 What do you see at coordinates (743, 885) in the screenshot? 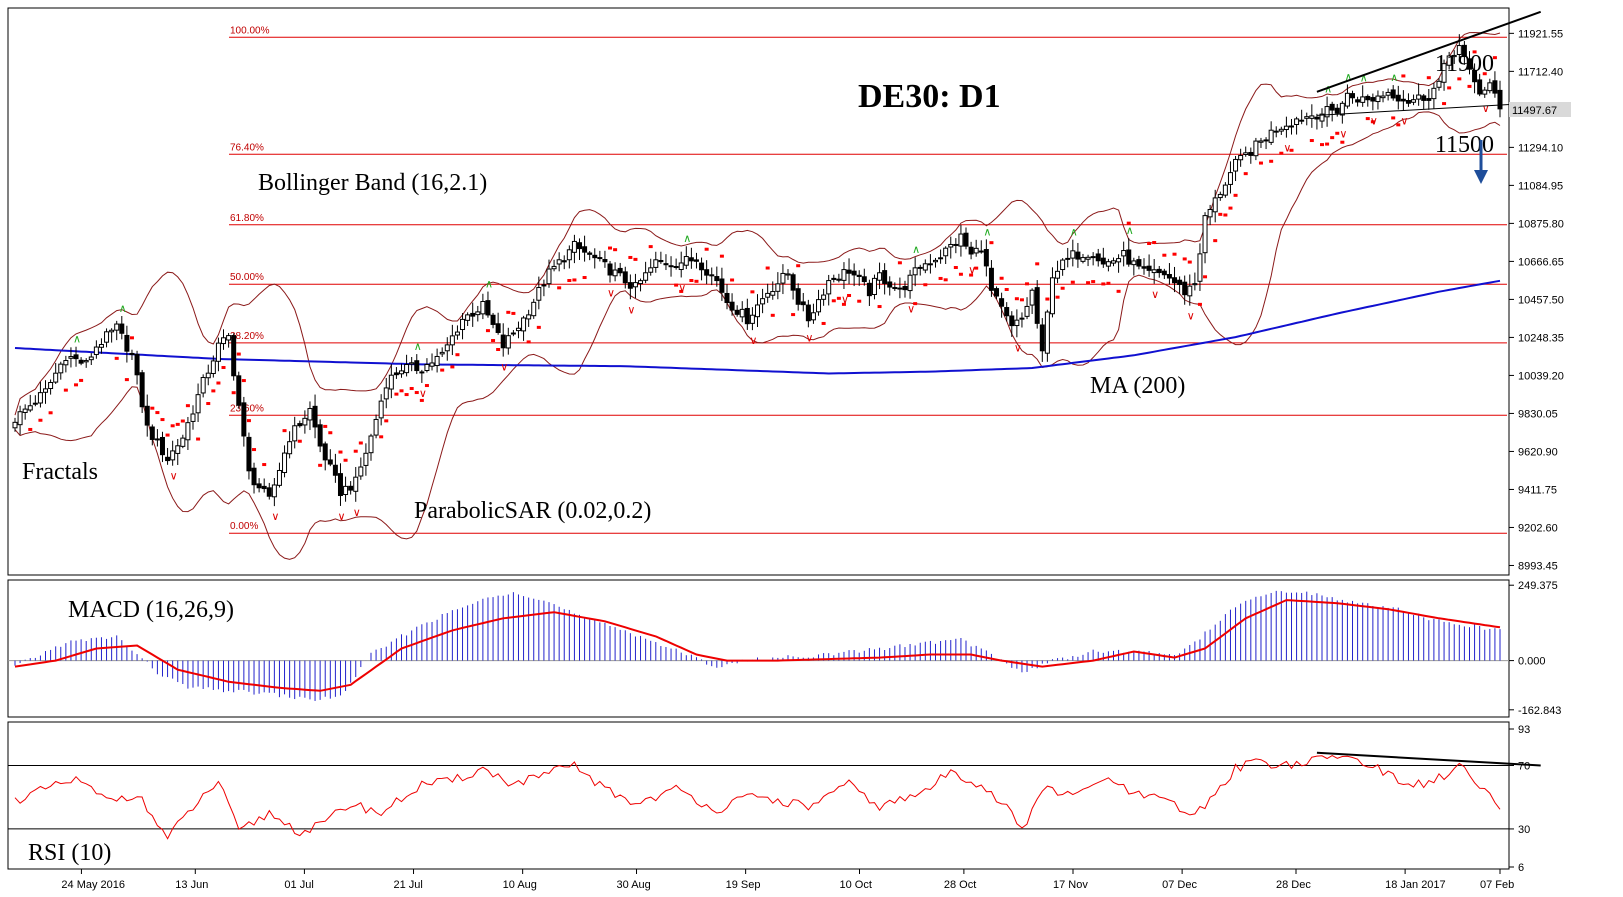
I see `x-tick-label: 19 Sep` at bounding box center [743, 885].